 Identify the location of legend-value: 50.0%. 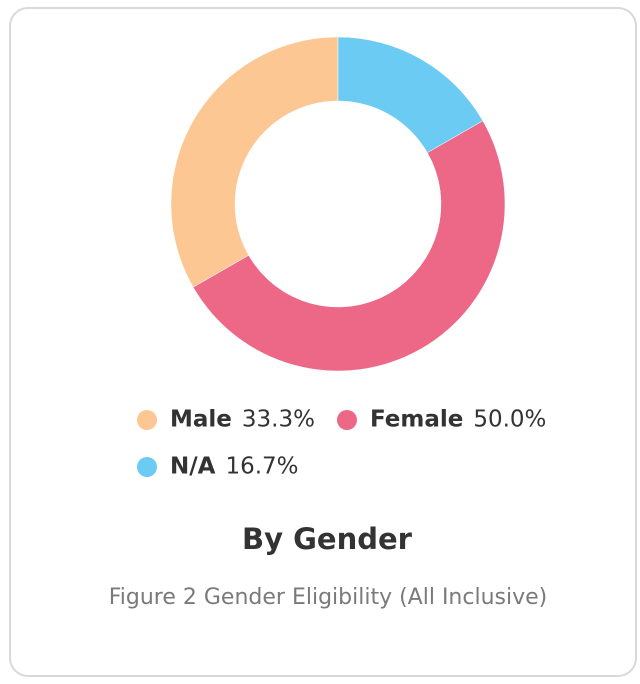
(509, 420).